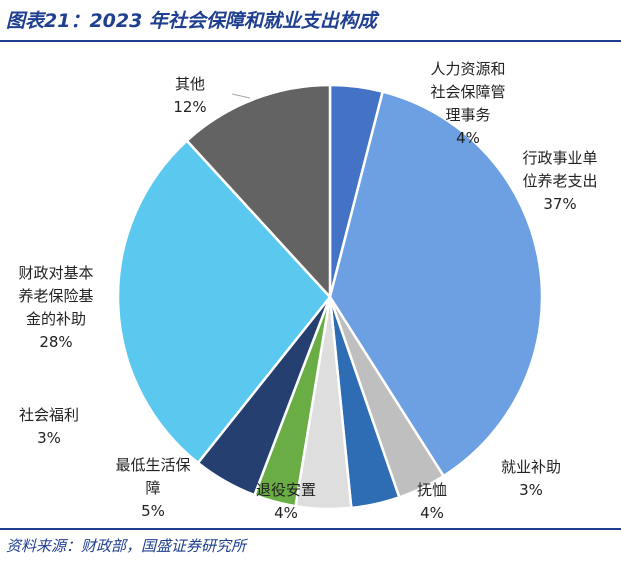 This screenshot has width=621, height=562. I want to click on source-note: 资料来源：财政部，国盛证券研究所, so click(126, 546).